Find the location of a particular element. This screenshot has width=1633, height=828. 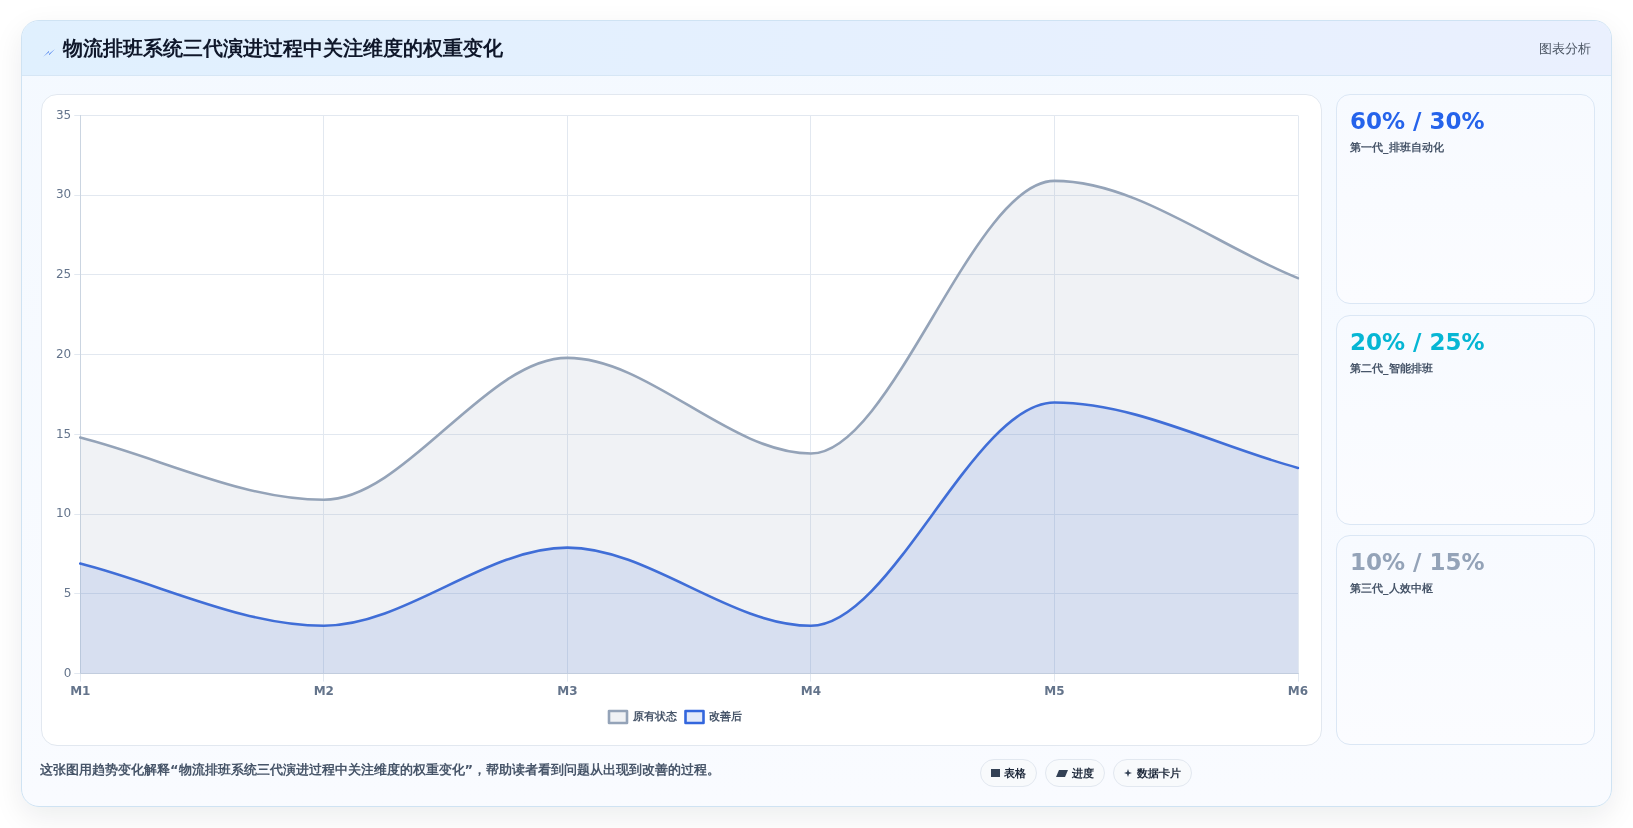

legend-label: 改善后 is located at coordinates (725, 716).